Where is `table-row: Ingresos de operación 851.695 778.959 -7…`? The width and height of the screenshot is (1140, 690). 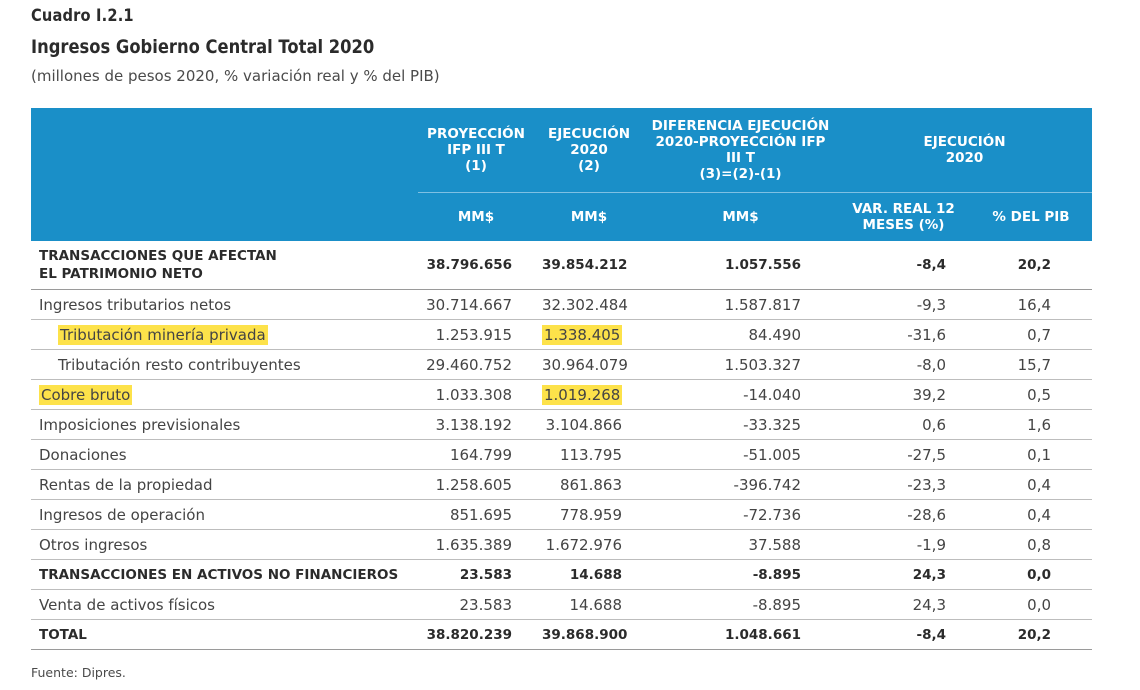 table-row: Ingresos de operación 851.695 778.959 -7… is located at coordinates (562, 514).